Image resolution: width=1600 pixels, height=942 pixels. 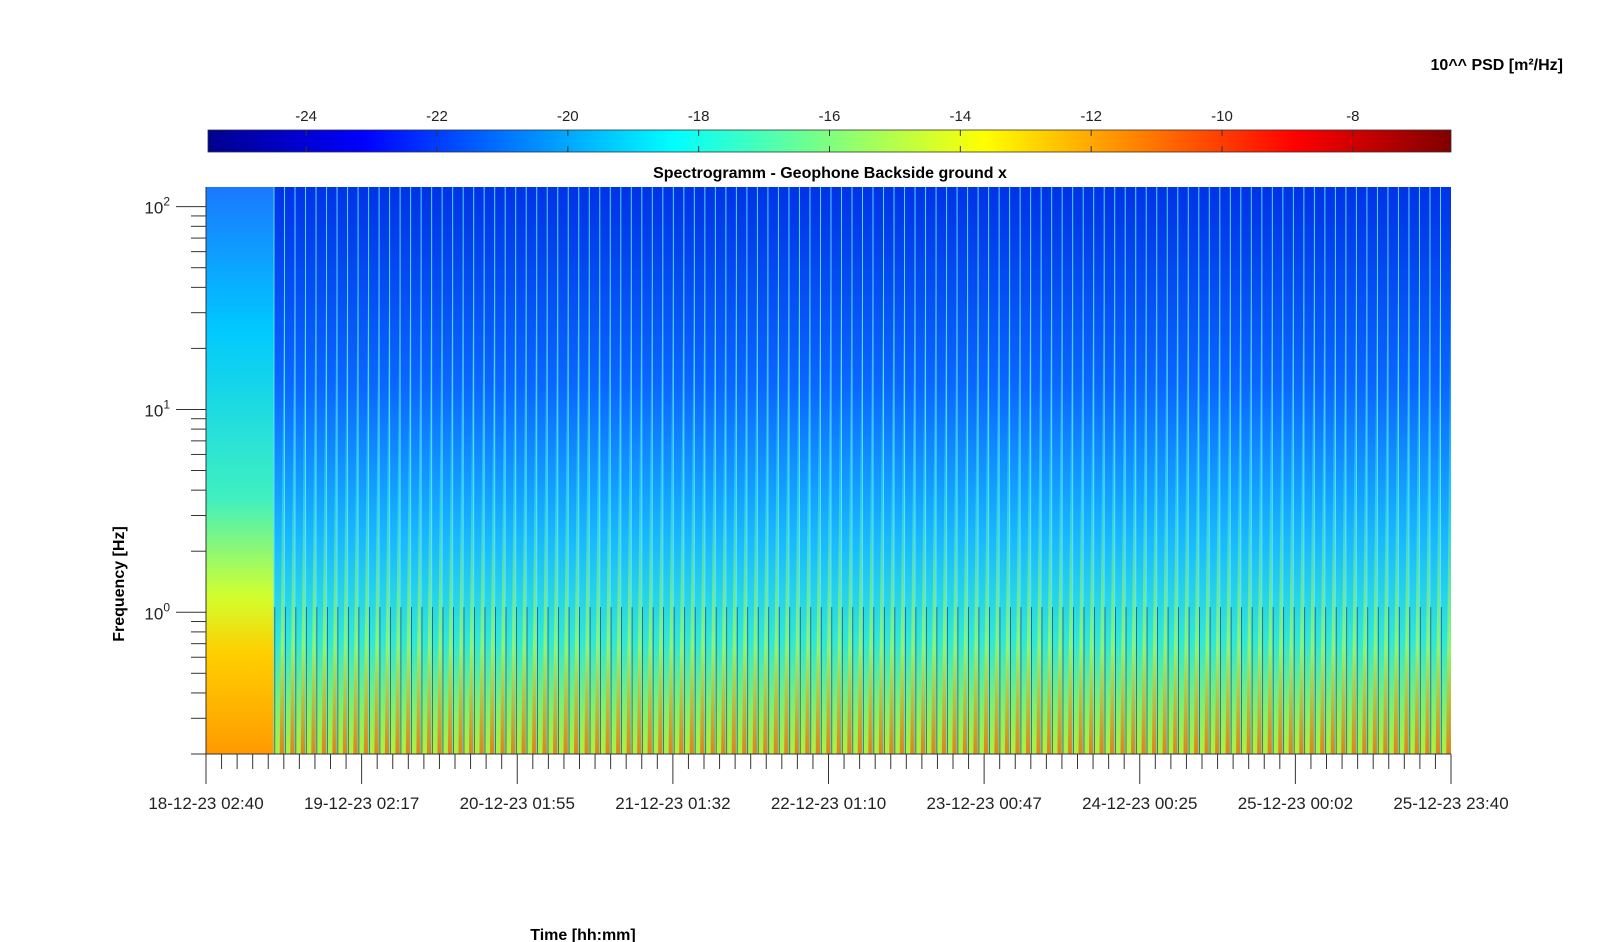 I want to click on x-tick-label: 25-12-23 00:02, so click(x=1295, y=803).